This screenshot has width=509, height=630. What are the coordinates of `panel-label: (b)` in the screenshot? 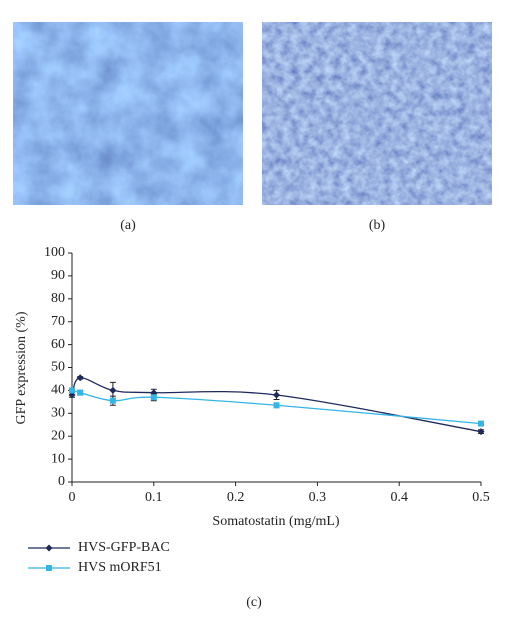 It's located at (377, 225).